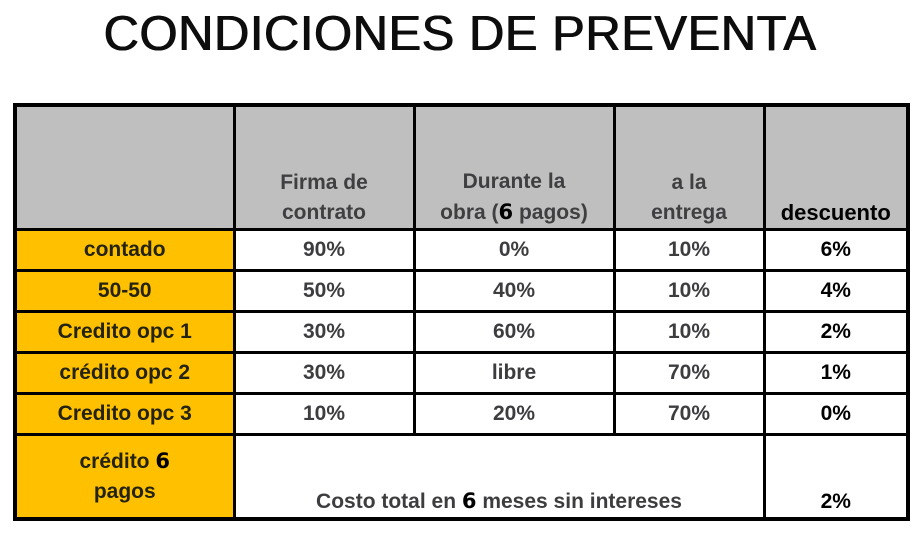 The height and width of the screenshot is (541, 920). I want to click on header-durante-six: 6, so click(506, 211).